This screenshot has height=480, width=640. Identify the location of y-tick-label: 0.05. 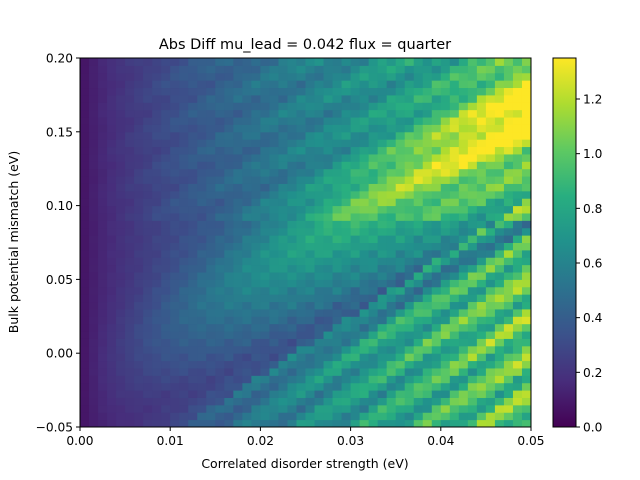
(59, 280).